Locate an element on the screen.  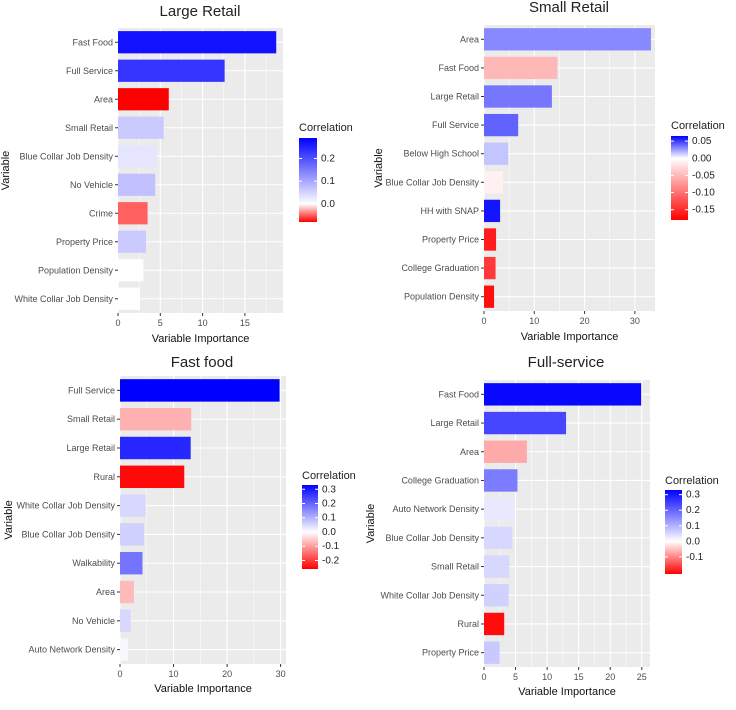
chart-title: Fast food is located at coordinates (202, 362).